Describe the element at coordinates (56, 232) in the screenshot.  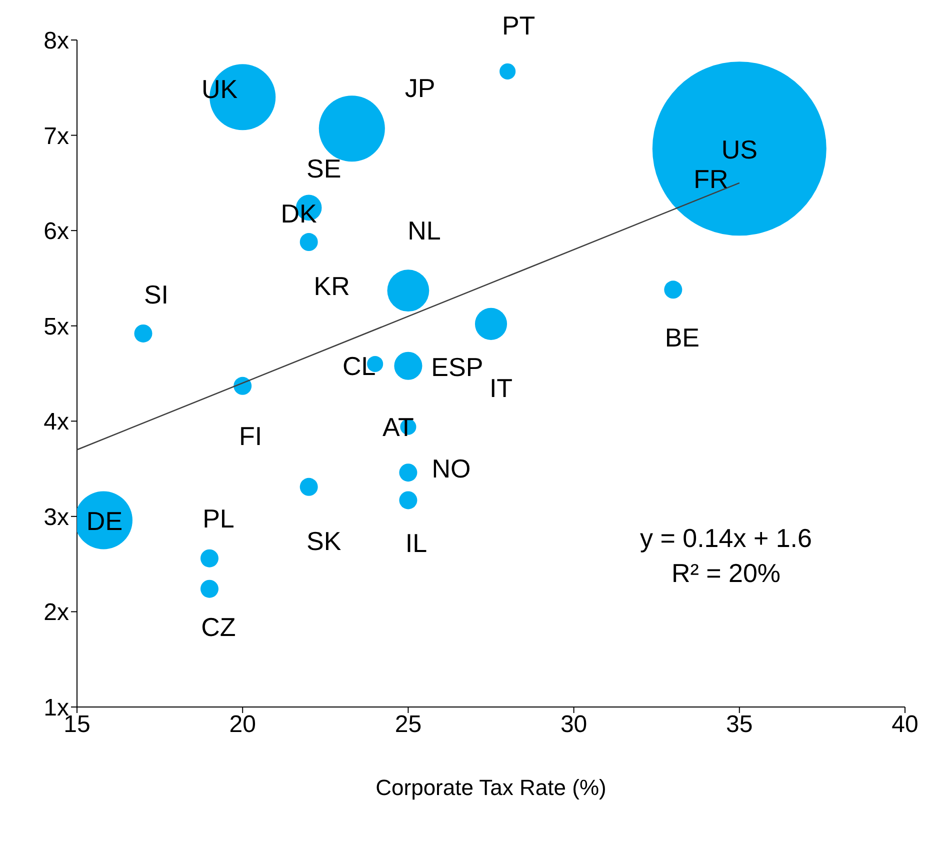
I see `y-tick-label: 6x` at that location.